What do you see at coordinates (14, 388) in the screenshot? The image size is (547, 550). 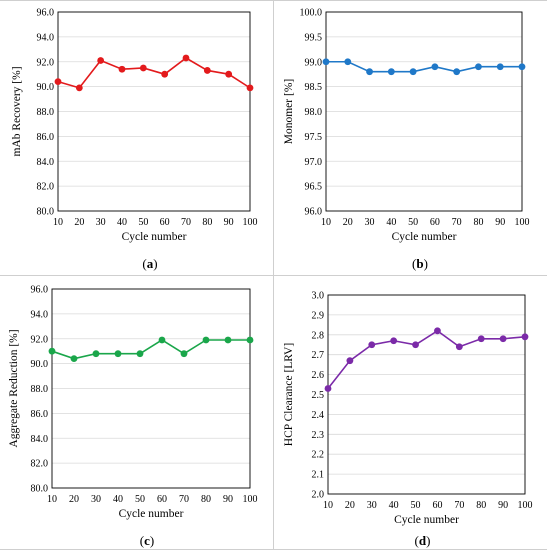 I see `y-axis-title: Aggregate Reduction [%]` at bounding box center [14, 388].